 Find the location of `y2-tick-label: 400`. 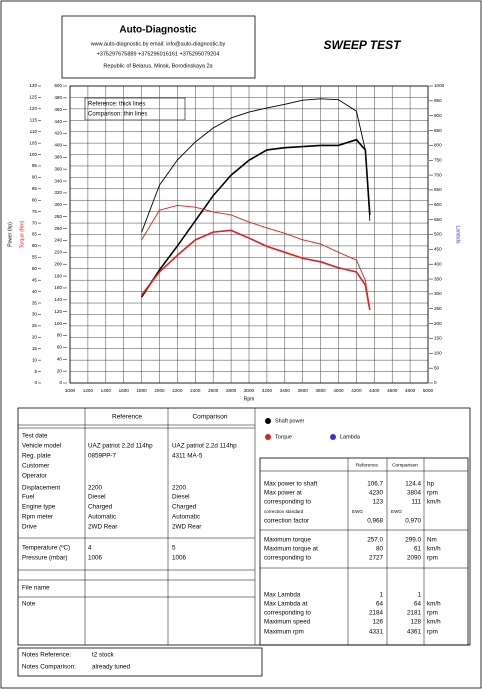

y2-tick-label: 400 is located at coordinates (58, 145).